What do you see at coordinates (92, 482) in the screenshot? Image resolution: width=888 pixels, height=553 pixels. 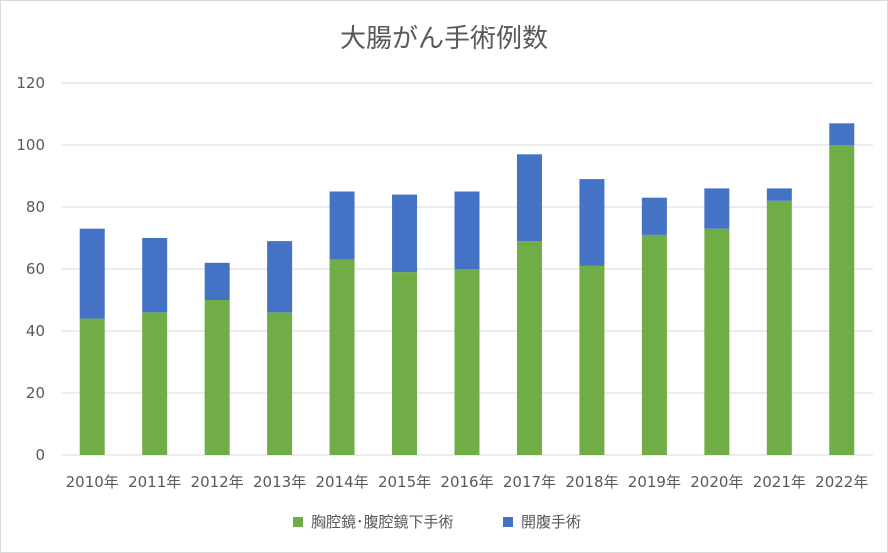 I see `x-tick-label: 2010年` at bounding box center [92, 482].